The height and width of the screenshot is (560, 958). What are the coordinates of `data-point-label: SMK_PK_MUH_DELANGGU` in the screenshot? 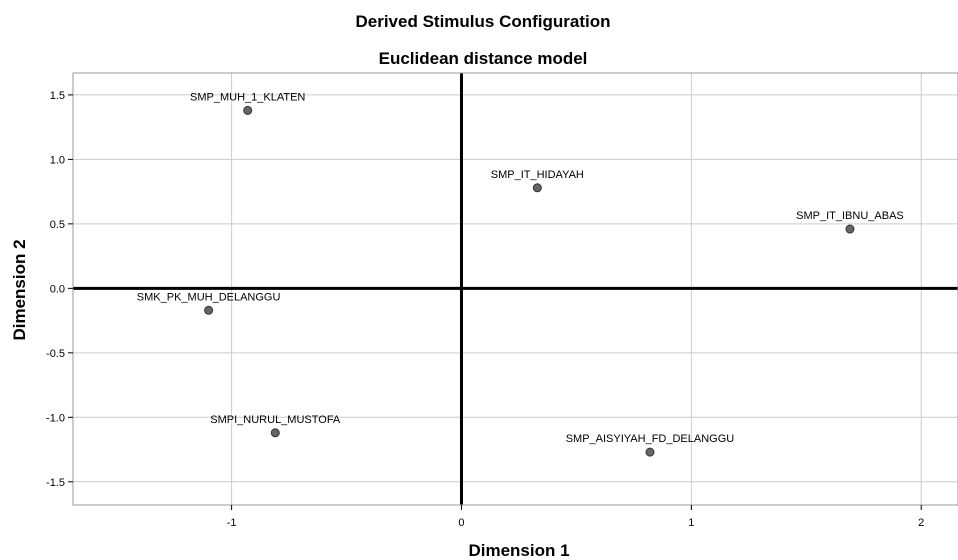 It's located at (209, 297).